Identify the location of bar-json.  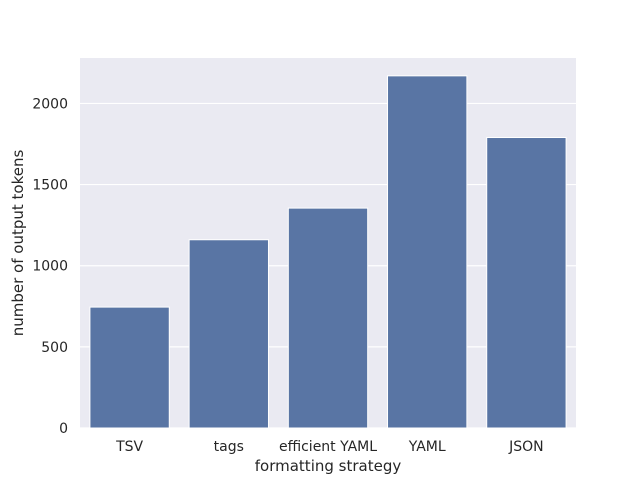
(526, 283).